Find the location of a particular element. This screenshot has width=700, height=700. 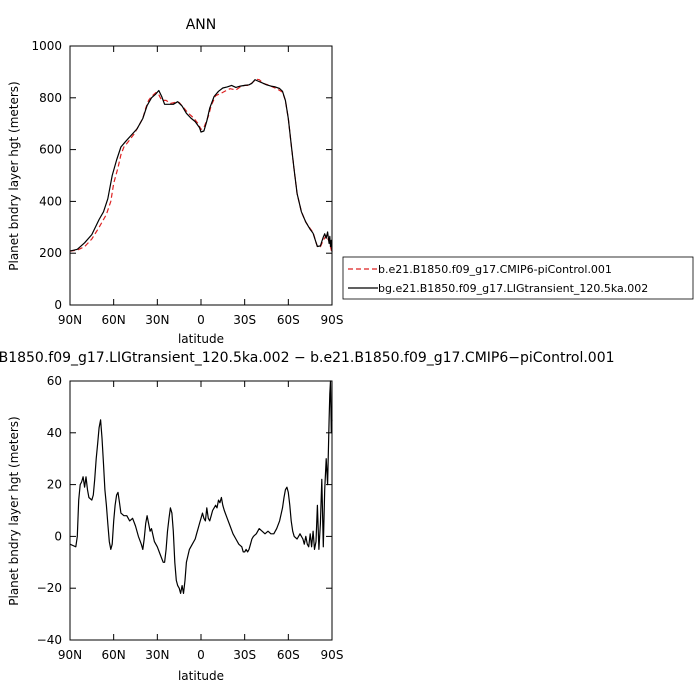

top-series-layer is located at coordinates (201, 166).